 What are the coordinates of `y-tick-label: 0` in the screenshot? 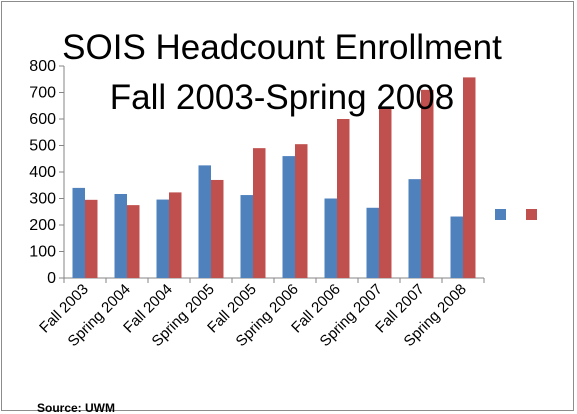 It's located at (51, 278).